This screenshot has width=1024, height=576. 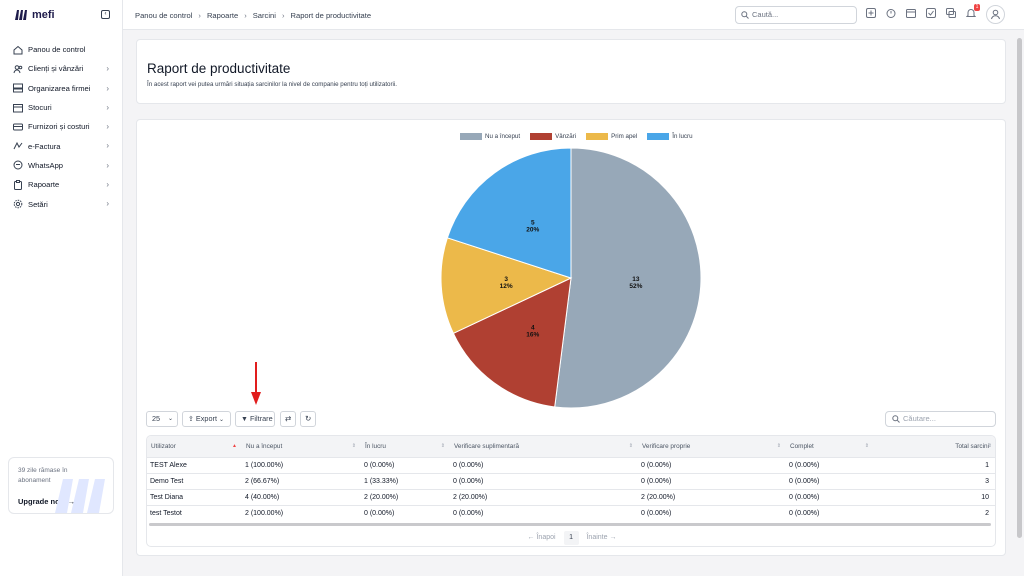 What do you see at coordinates (61, 184) in the screenshot?
I see `sidebar-item: Rapoarte ›` at bounding box center [61, 184].